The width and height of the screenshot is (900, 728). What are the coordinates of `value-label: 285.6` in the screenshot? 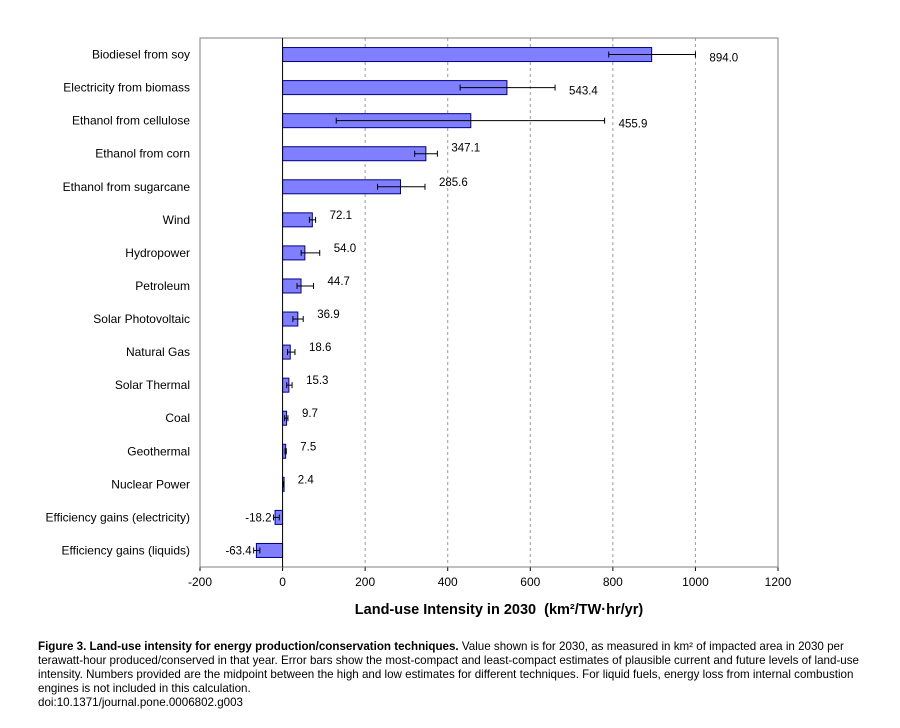 It's located at (453, 183).